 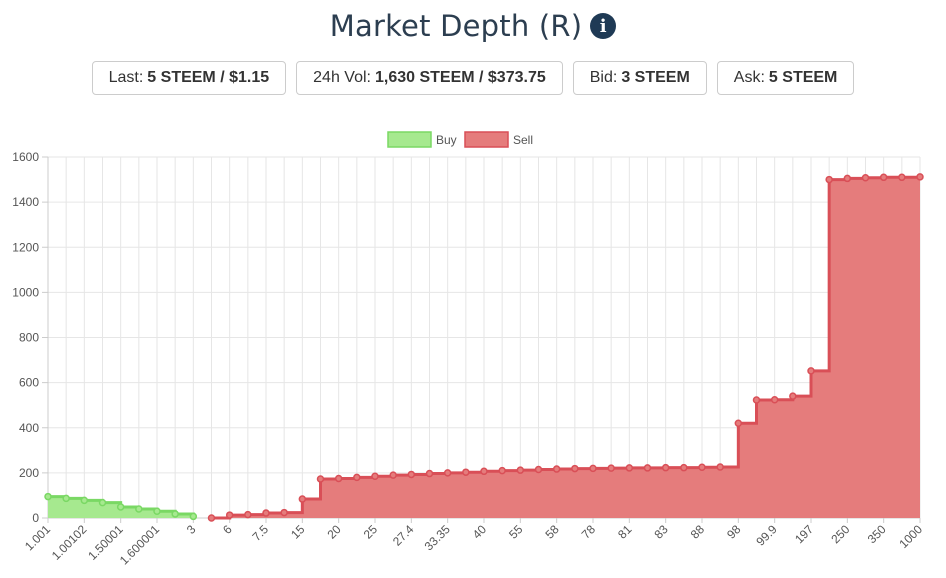 I want to click on y-tick-label: 1600, so click(x=25, y=157).